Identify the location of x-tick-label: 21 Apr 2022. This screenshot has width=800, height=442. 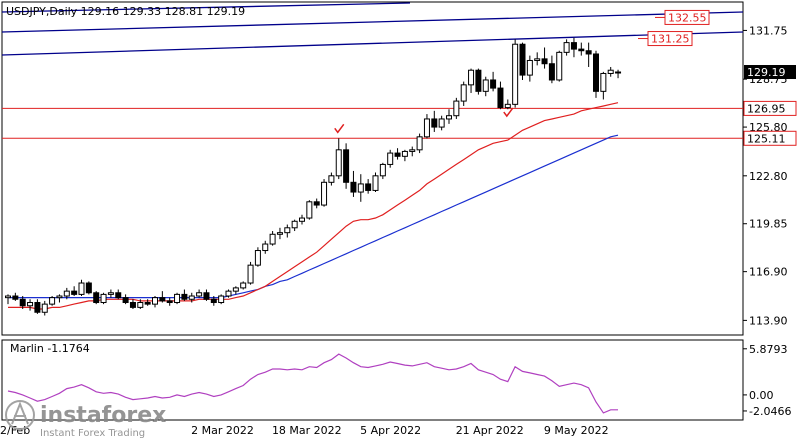
(490, 430).